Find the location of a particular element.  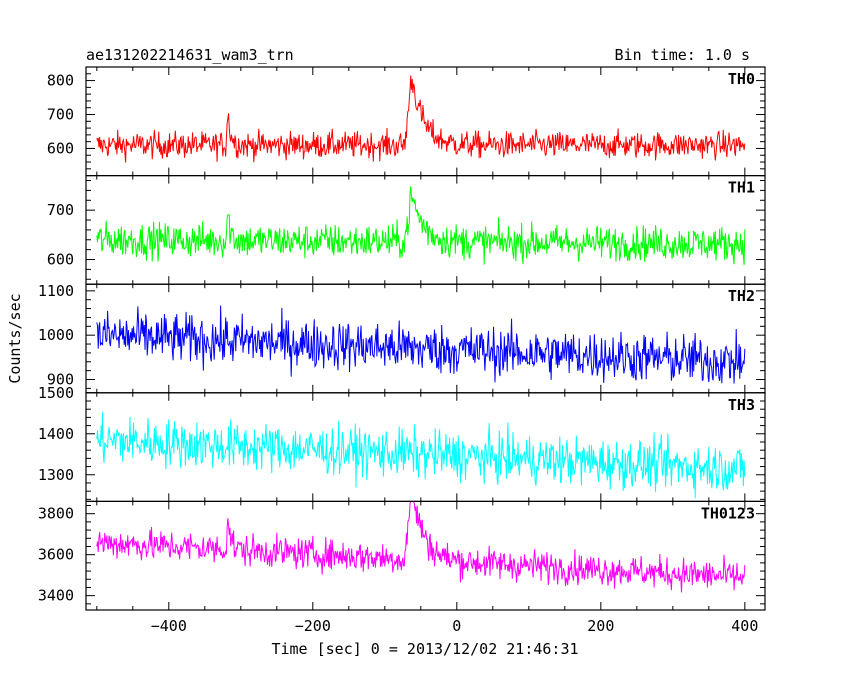

plot-title: ae131202214631_wam3_trn is located at coordinates (190, 55).